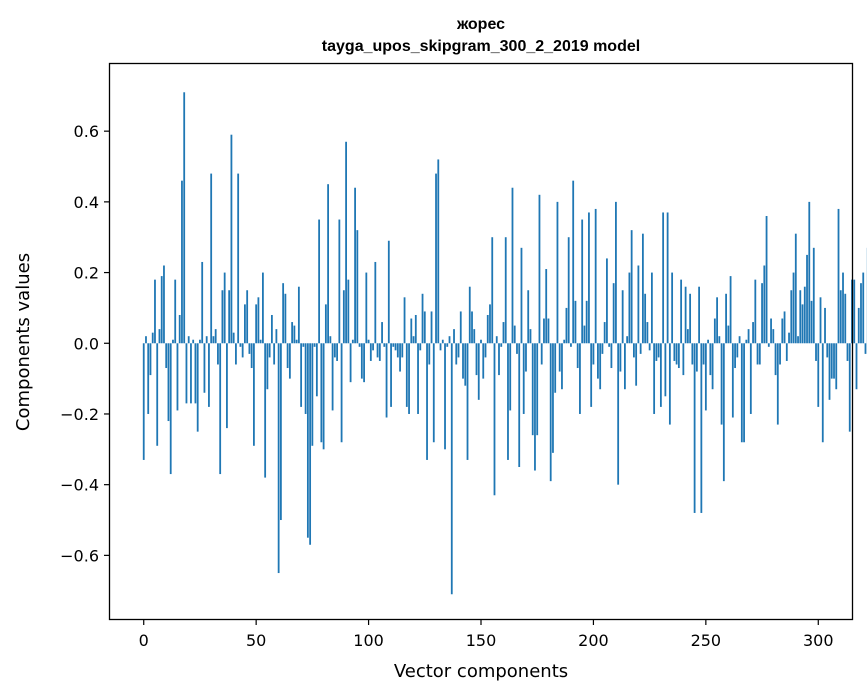  What do you see at coordinates (79, 485) in the screenshot?
I see `y-tick-label-1: −0.4` at bounding box center [79, 485].